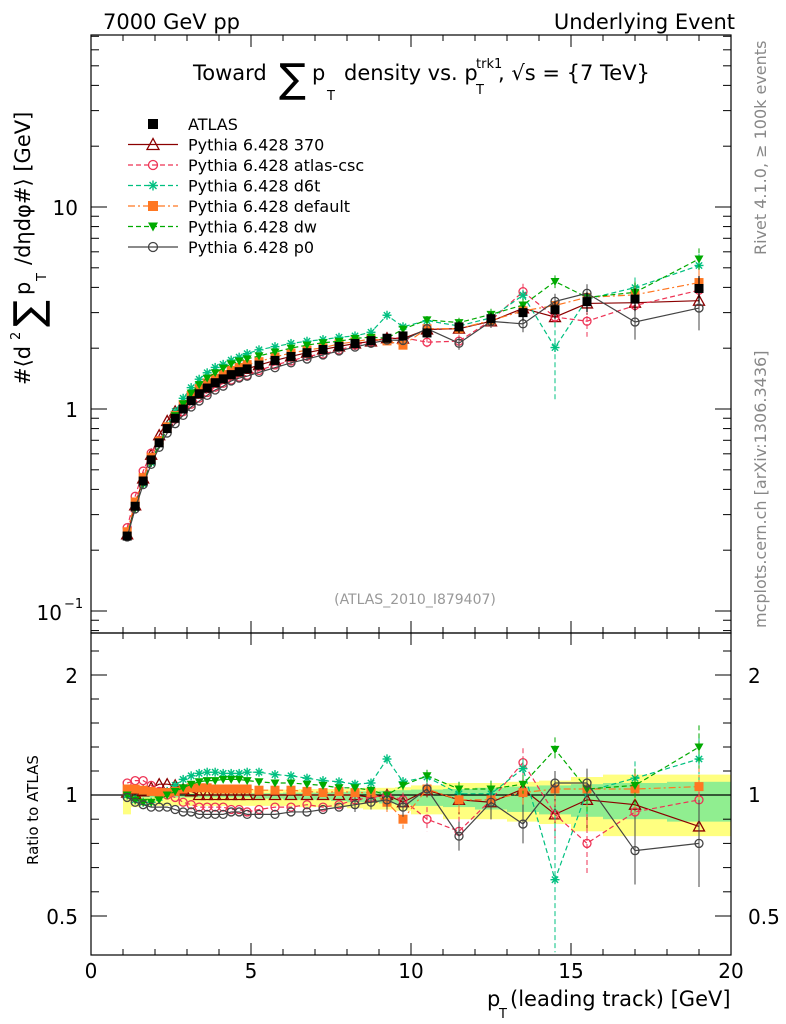 The height and width of the screenshot is (1024, 786). I want to click on ytick-top-10: 10, so click(65, 208).